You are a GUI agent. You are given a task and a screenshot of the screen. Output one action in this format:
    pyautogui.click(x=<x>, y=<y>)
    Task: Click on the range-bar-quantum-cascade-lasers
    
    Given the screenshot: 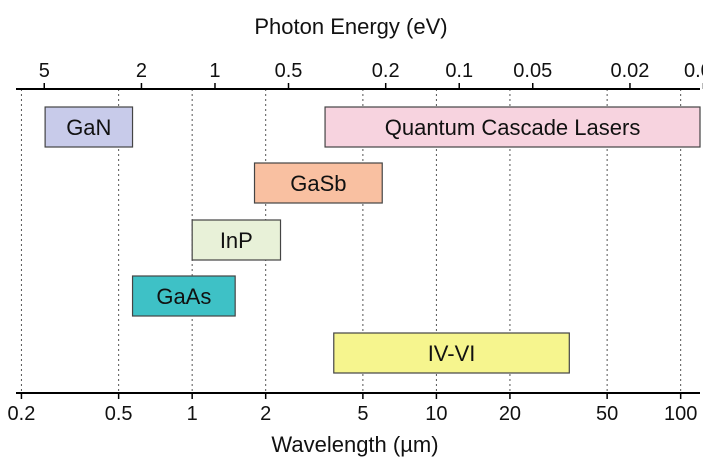 What is the action you would take?
    pyautogui.click(x=512, y=127)
    